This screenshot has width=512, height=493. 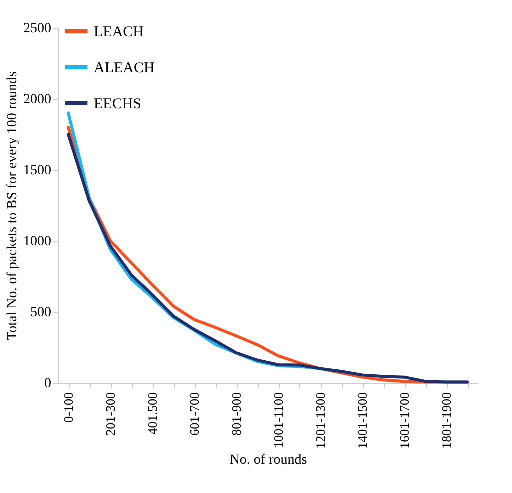 What do you see at coordinates (41, 313) in the screenshot?
I see `y-tick-label: 500` at bounding box center [41, 313].